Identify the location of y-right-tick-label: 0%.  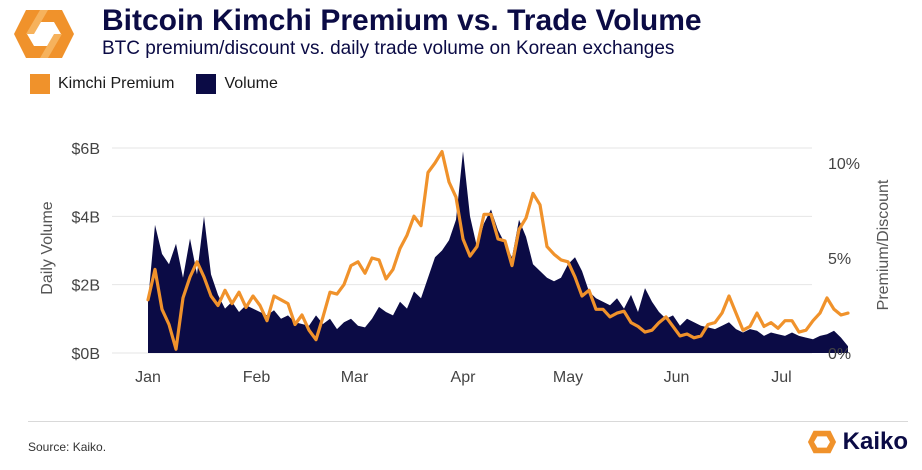
(839, 354).